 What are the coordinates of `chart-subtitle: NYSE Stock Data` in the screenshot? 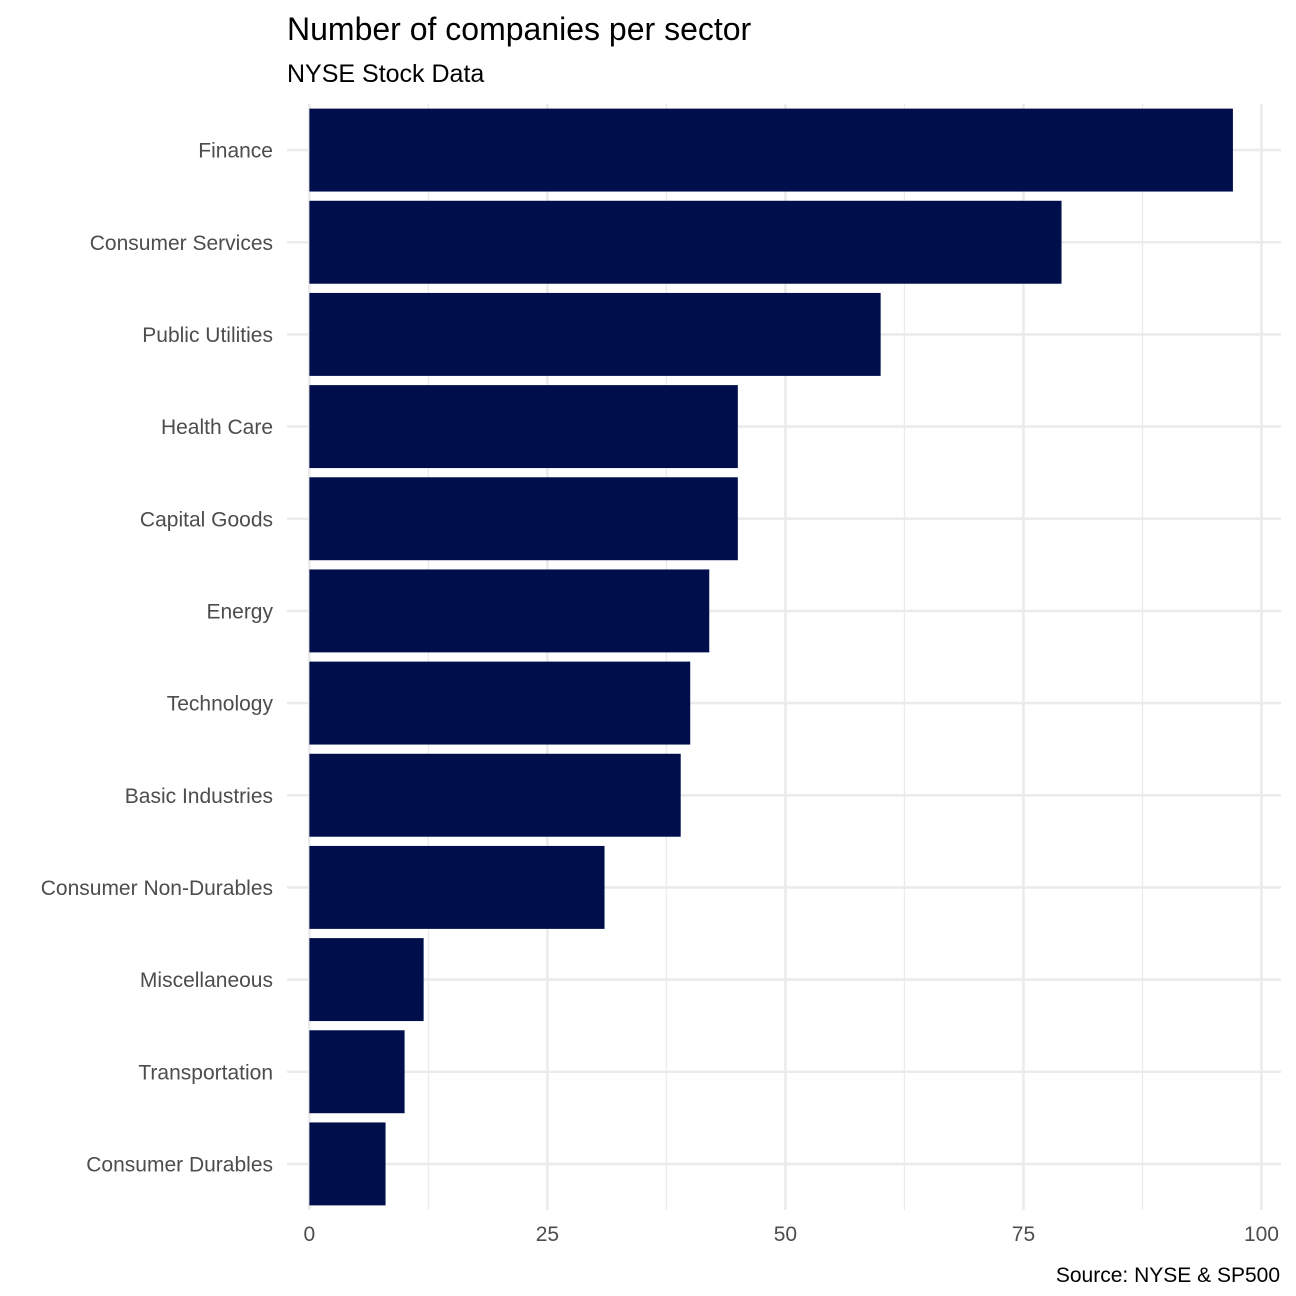 It's located at (385, 74).